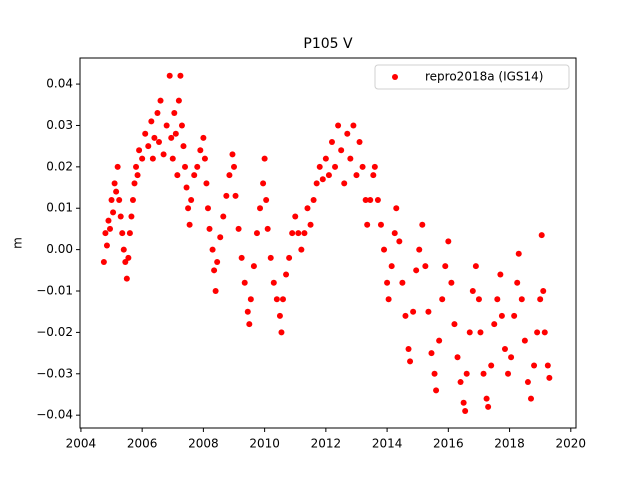 The height and width of the screenshot is (480, 640). I want to click on y-tick-label: −0.02, so click(54, 332).